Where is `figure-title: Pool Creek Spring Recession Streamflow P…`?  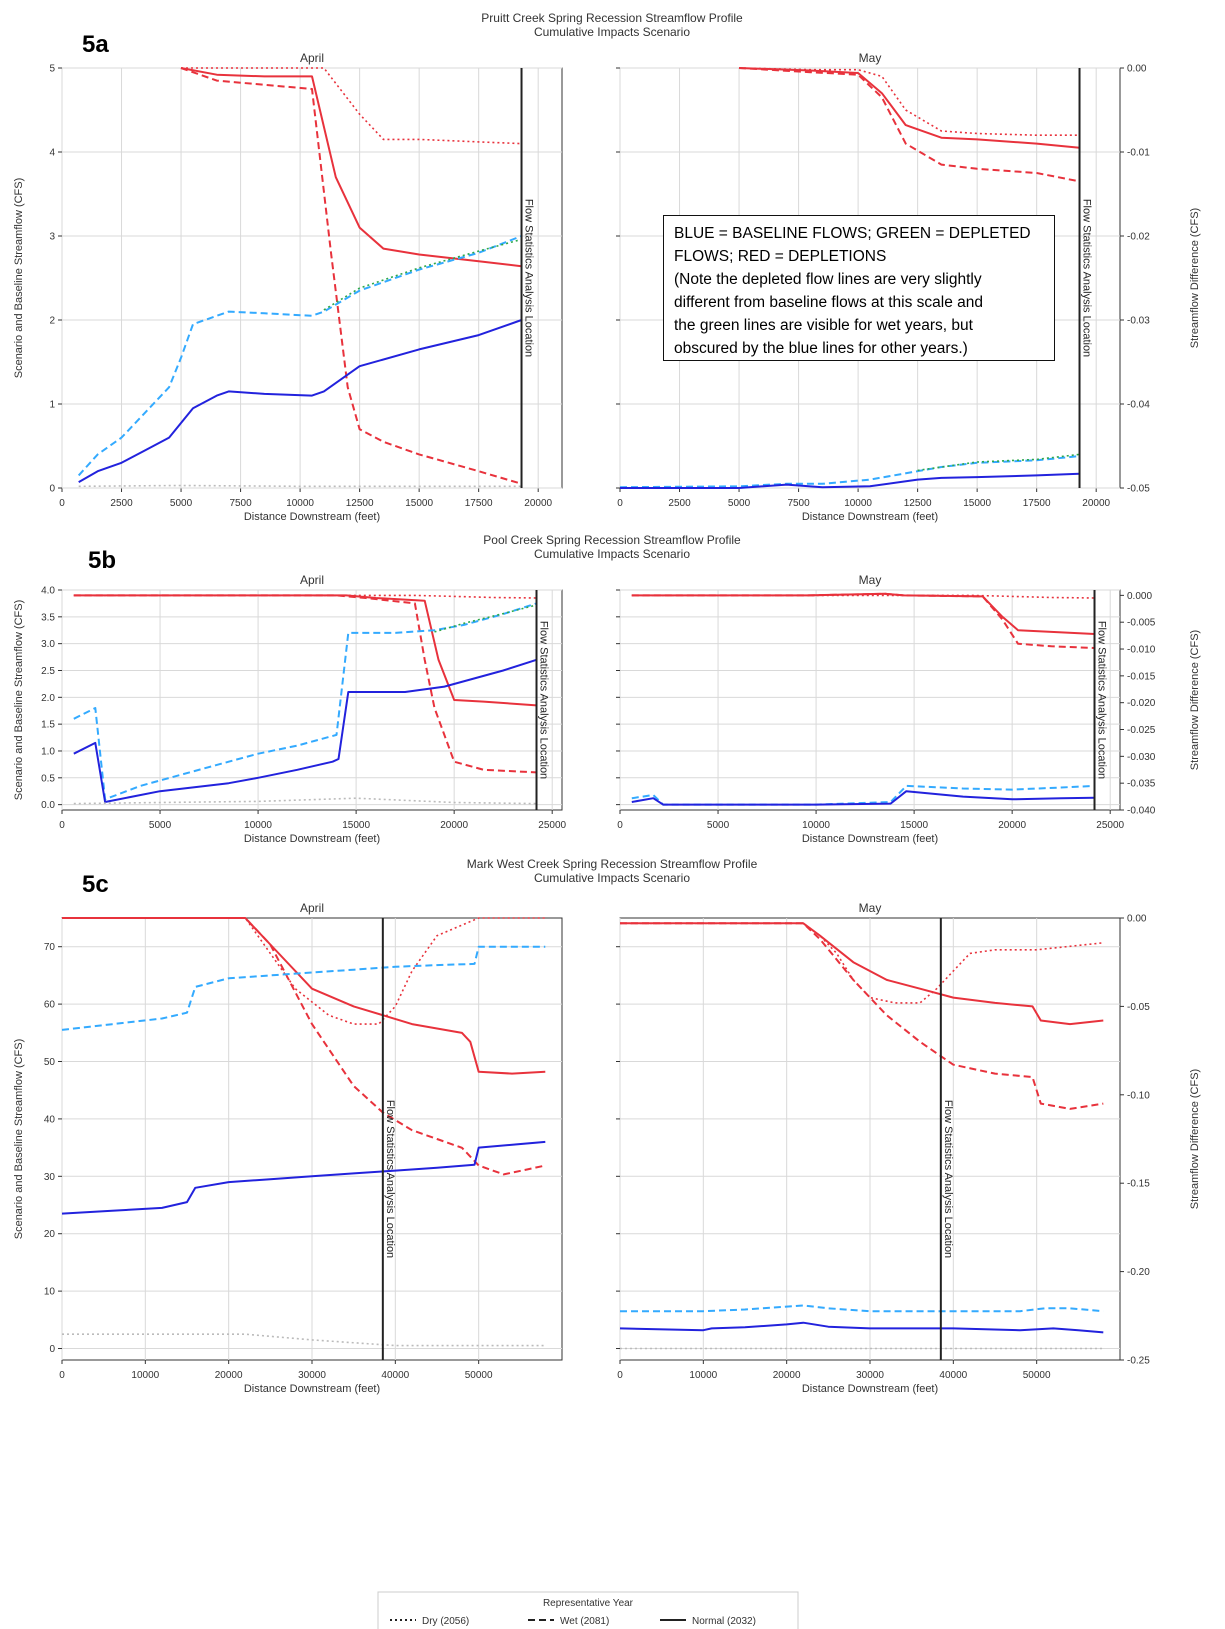 figure-title: Pool Creek Spring Recession Streamflow P… is located at coordinates (612, 540).